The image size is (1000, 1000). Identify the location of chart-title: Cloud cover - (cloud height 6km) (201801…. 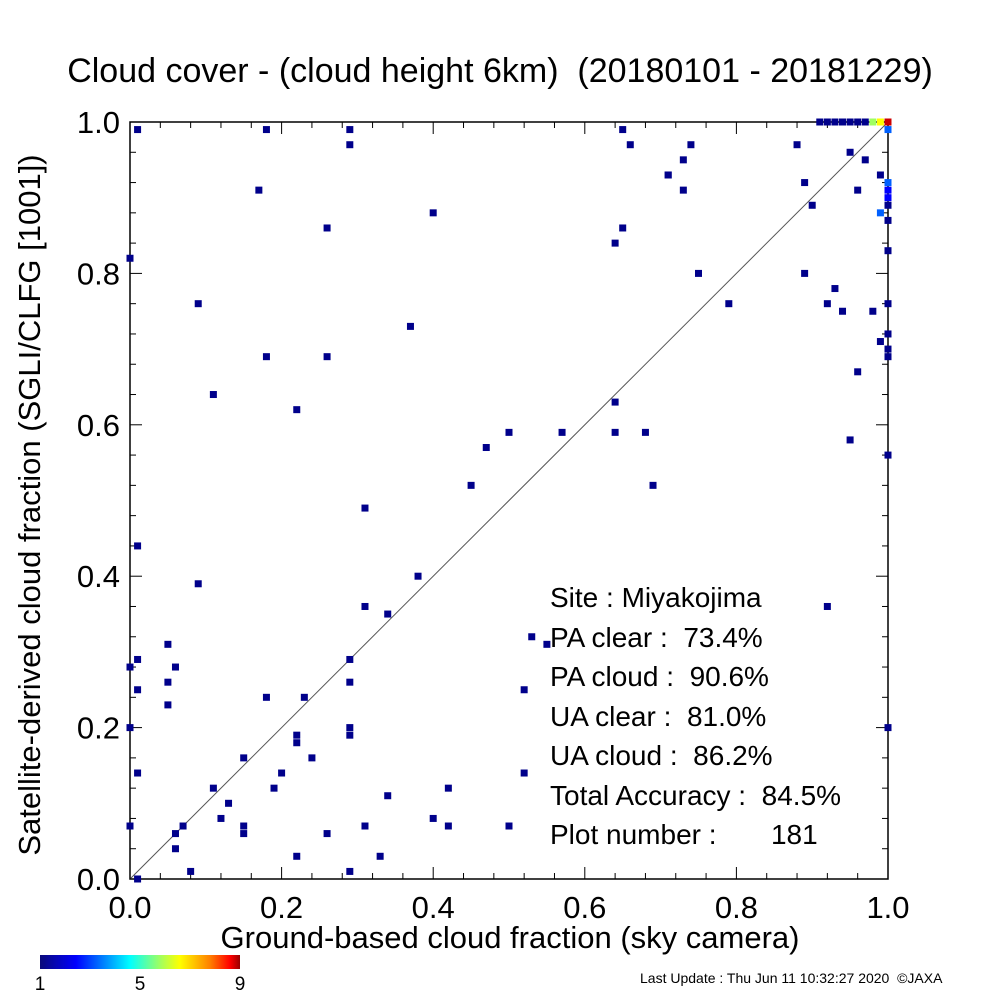
(500, 71).